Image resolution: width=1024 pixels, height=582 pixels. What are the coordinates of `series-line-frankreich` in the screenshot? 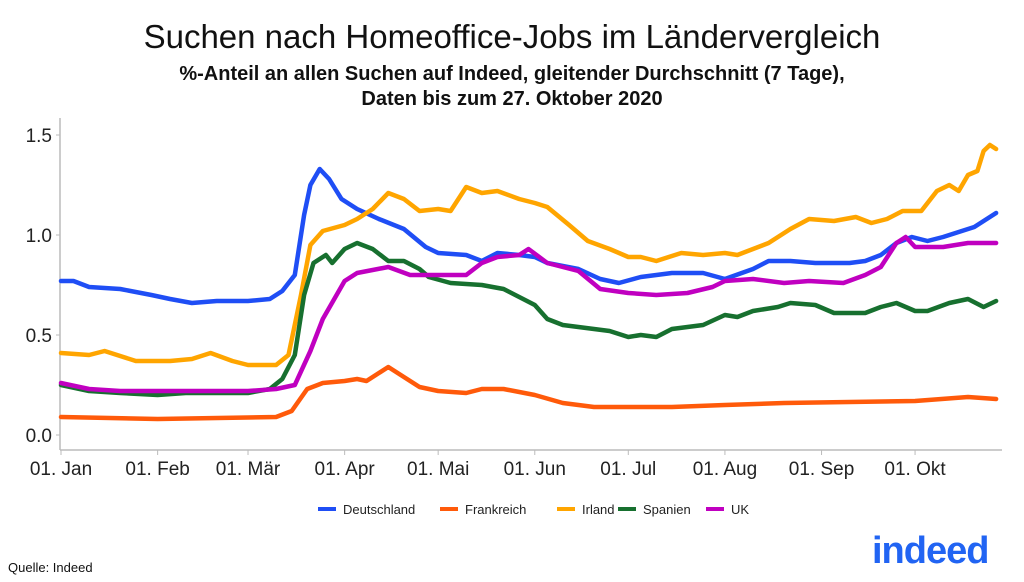 It's located at (528, 393).